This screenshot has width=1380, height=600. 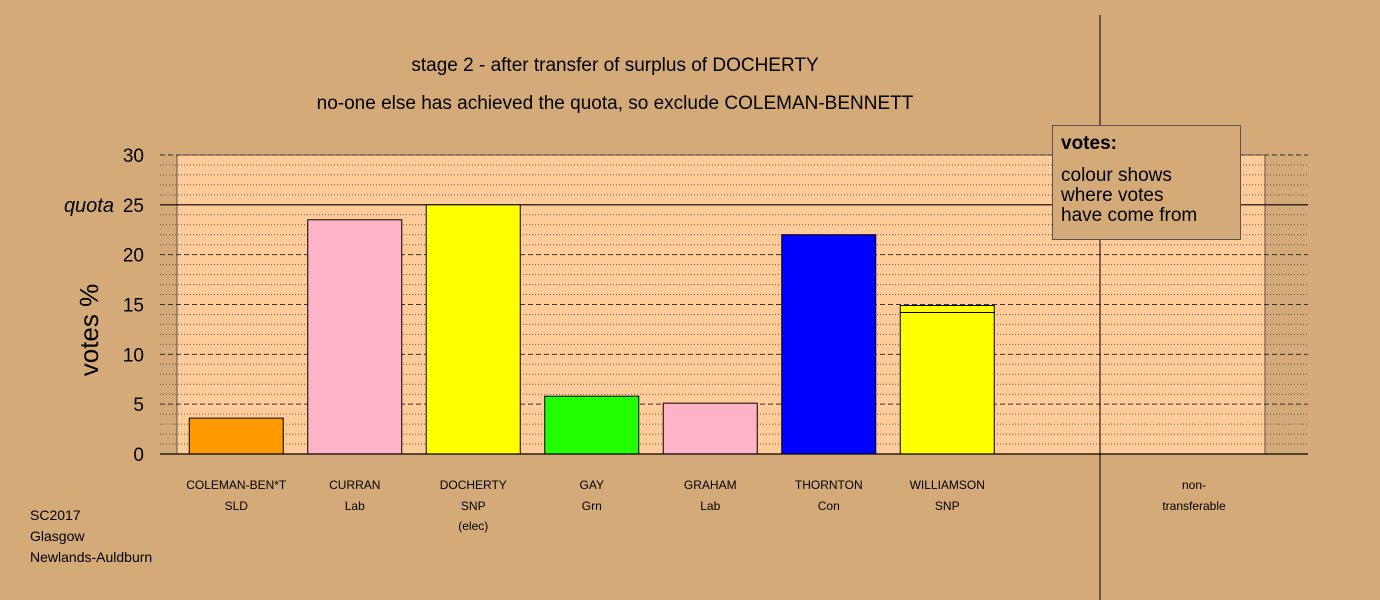 What do you see at coordinates (91, 536) in the screenshot?
I see `footer: SC2017 Glasgow Newlands-Auldburn` at bounding box center [91, 536].